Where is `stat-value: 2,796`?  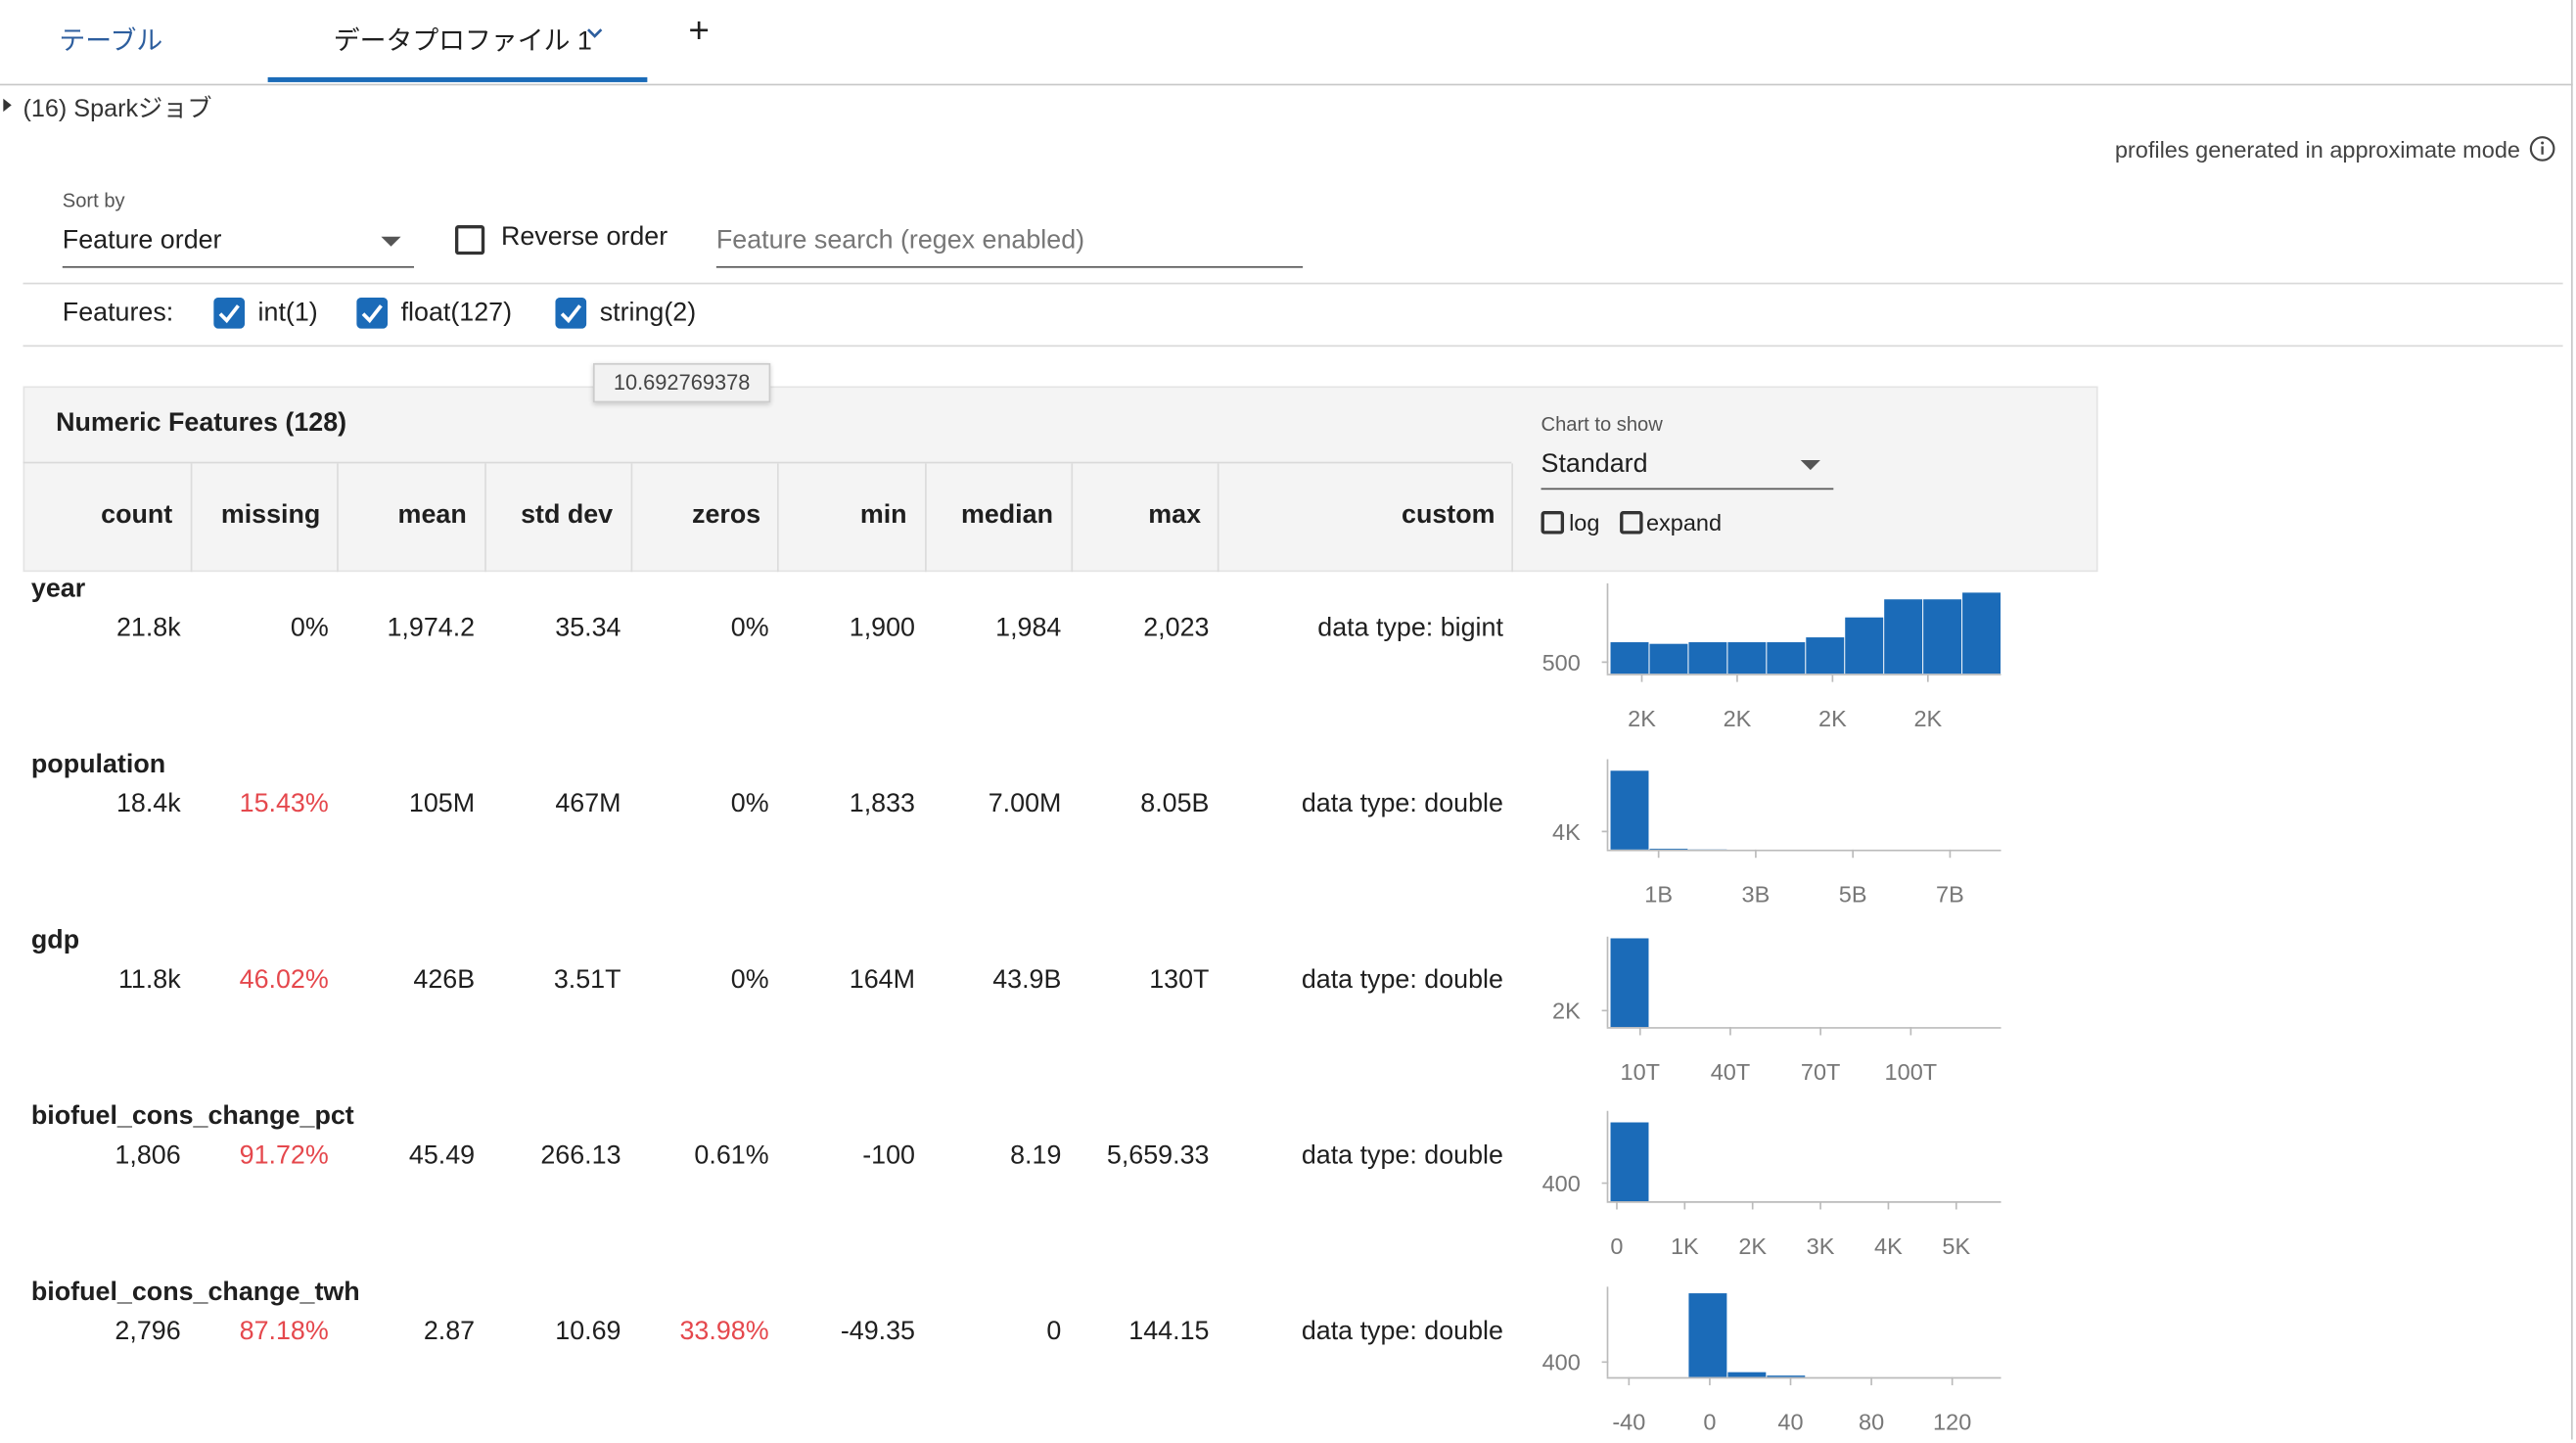
stat-value: 2,796 is located at coordinates (147, 1332).